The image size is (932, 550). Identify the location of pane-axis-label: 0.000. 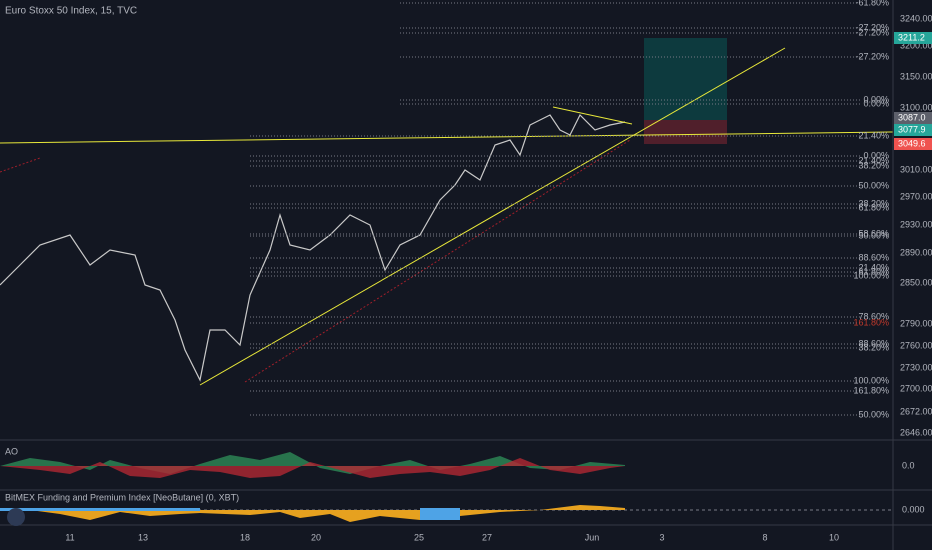
(913, 509).